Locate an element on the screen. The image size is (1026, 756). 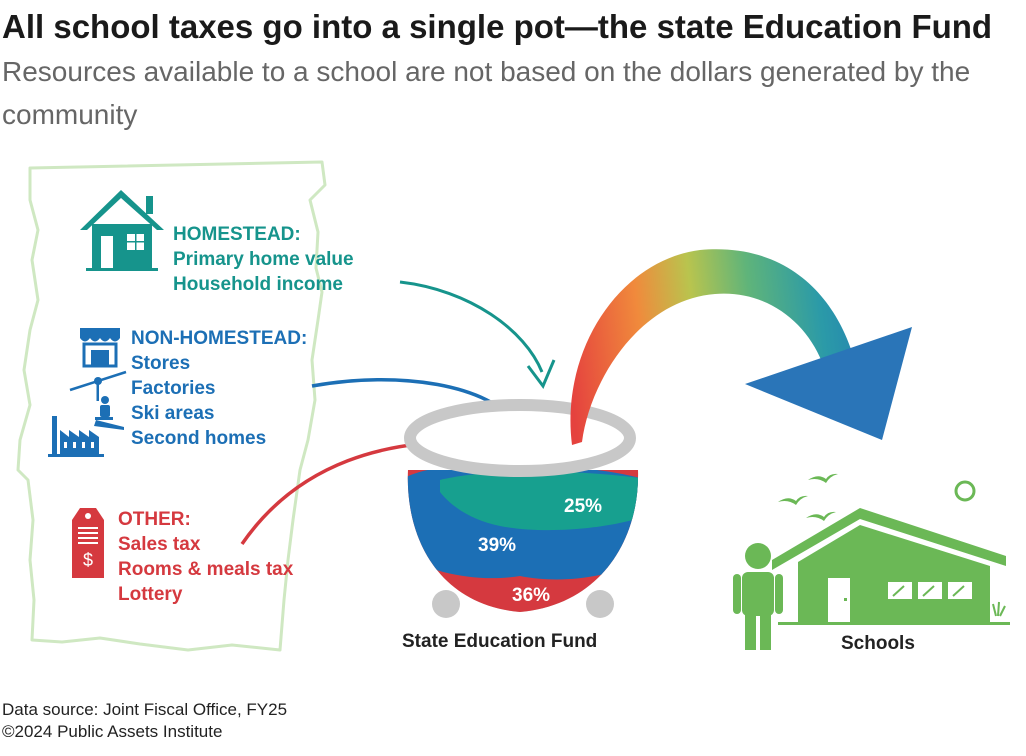
other-item: Sales tax is located at coordinates (159, 544).